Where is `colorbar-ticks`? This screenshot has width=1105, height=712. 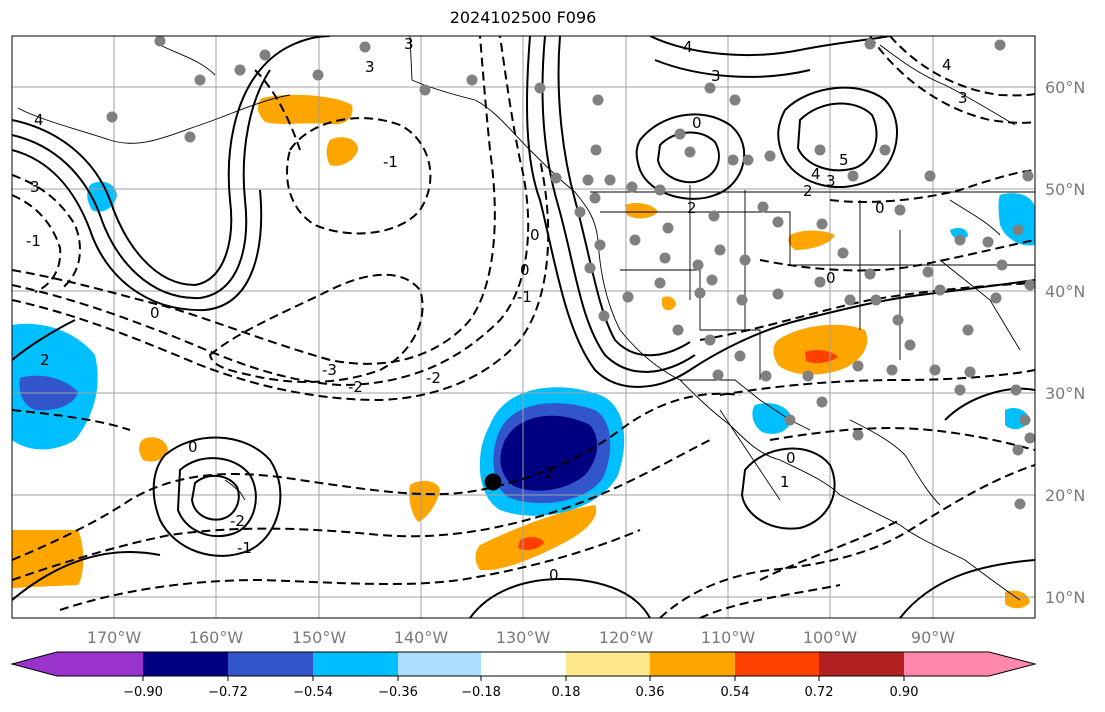
colorbar-ticks is located at coordinates (523, 678).